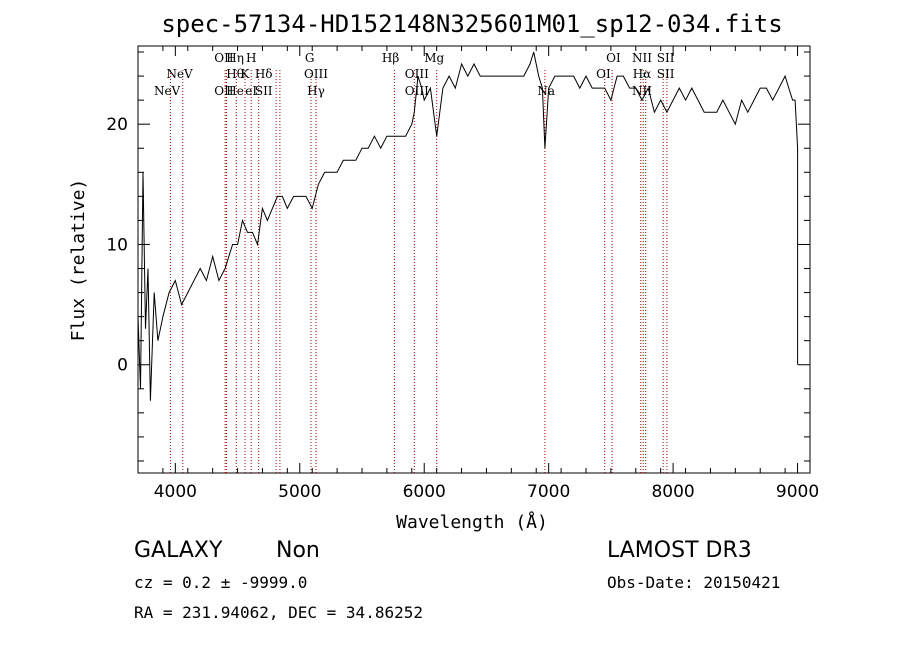  I want to click on y-tick-label: 10, so click(117, 245).